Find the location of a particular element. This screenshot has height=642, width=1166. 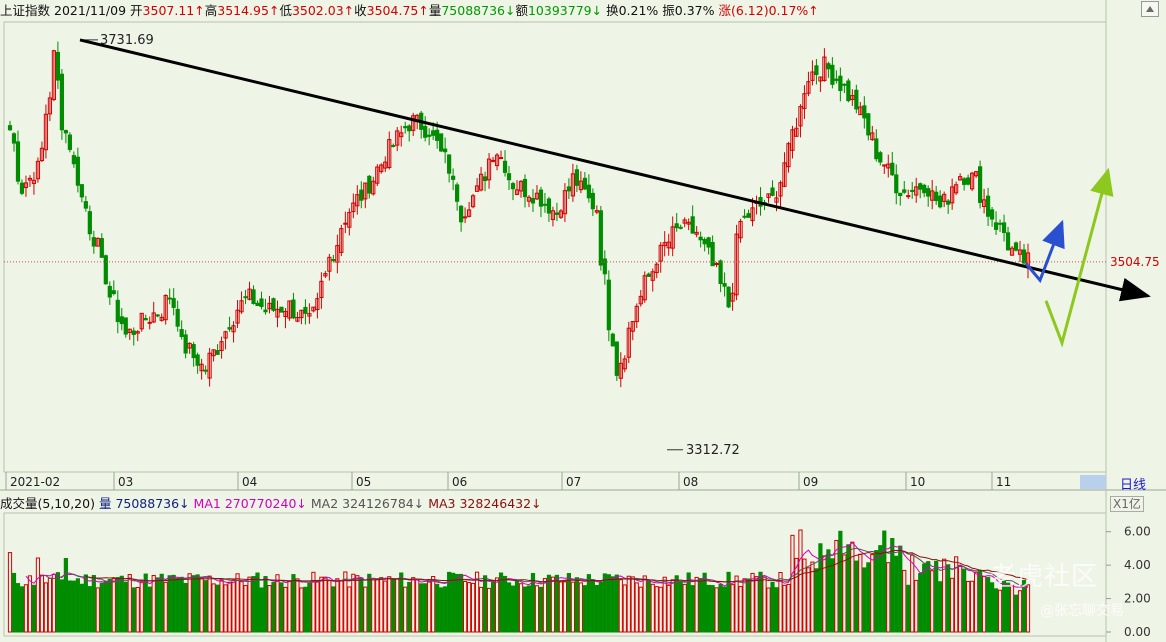

period-tab: 日线 is located at coordinates (1133, 485).